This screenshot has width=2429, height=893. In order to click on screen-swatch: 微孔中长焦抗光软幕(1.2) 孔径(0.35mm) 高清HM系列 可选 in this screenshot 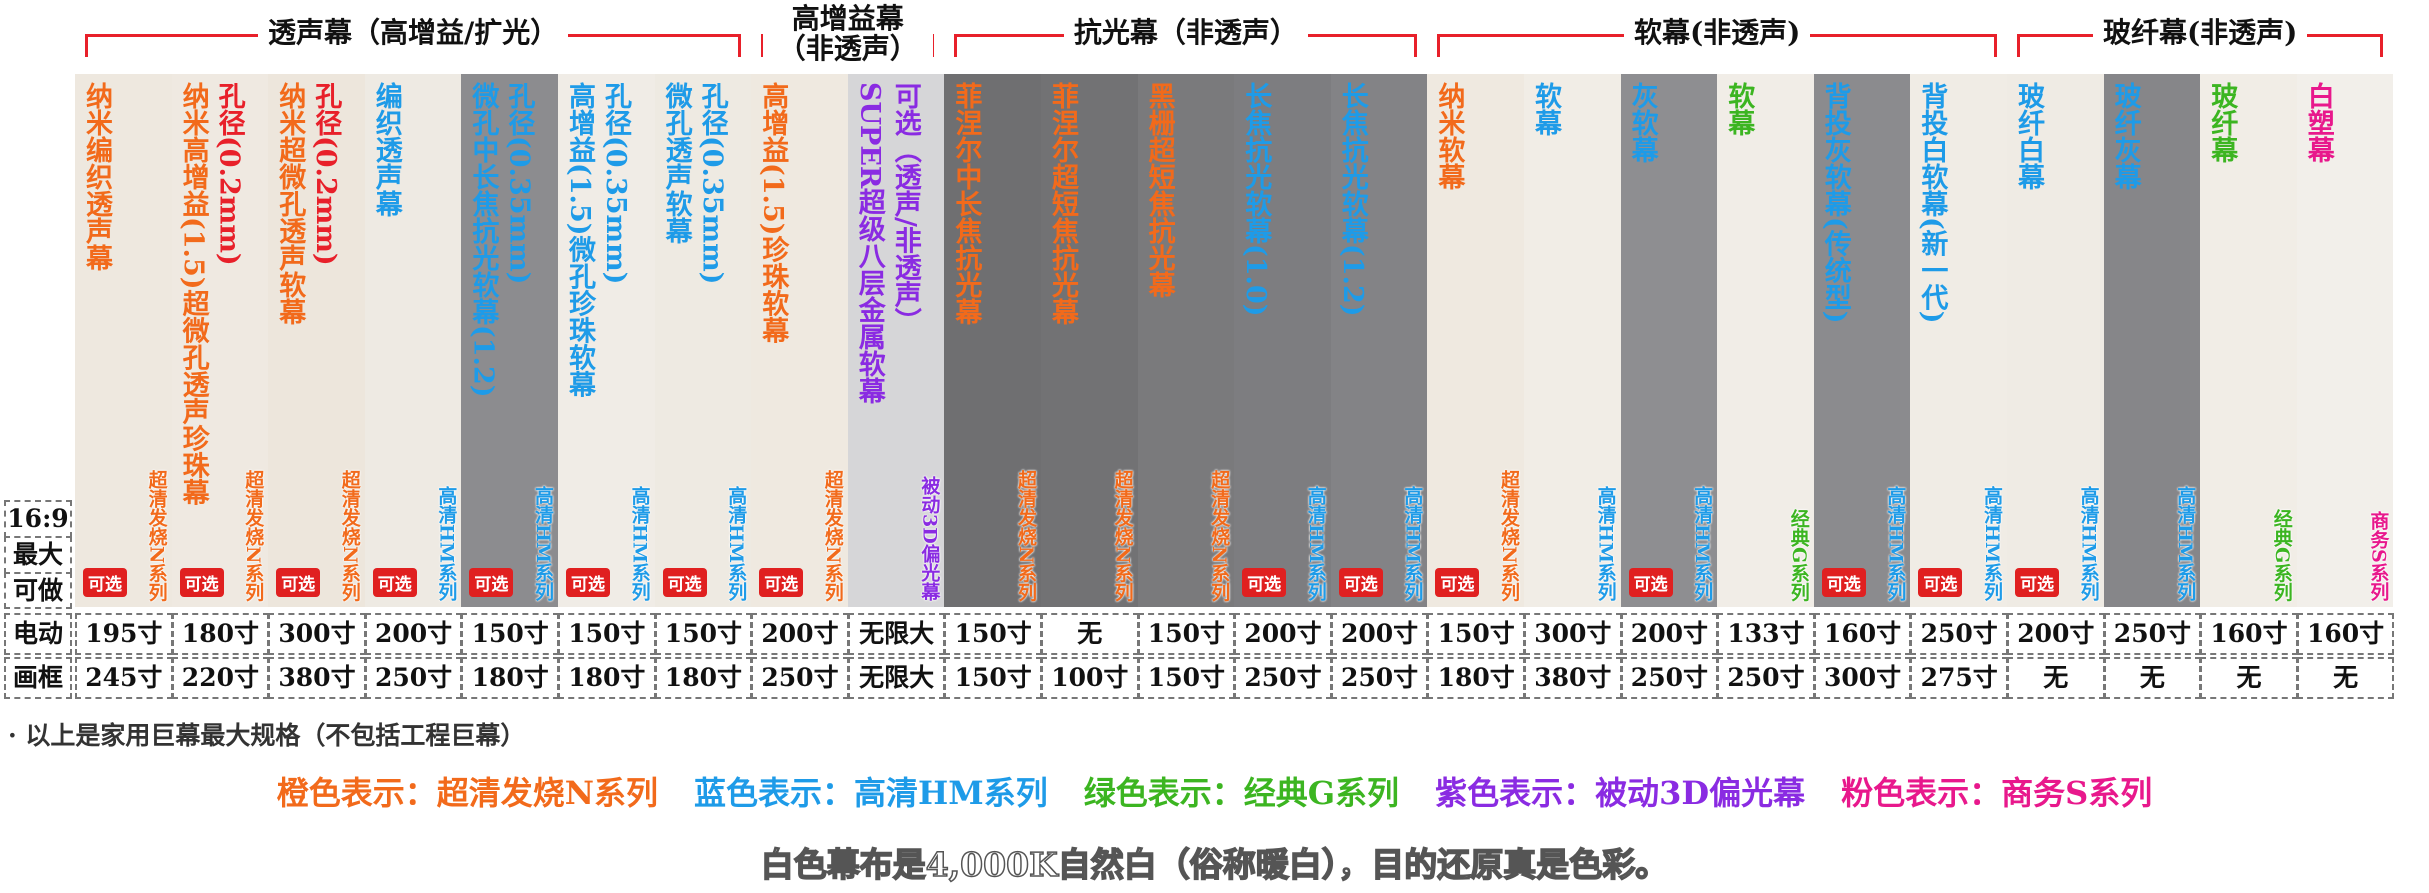, I will do `click(509, 340)`.